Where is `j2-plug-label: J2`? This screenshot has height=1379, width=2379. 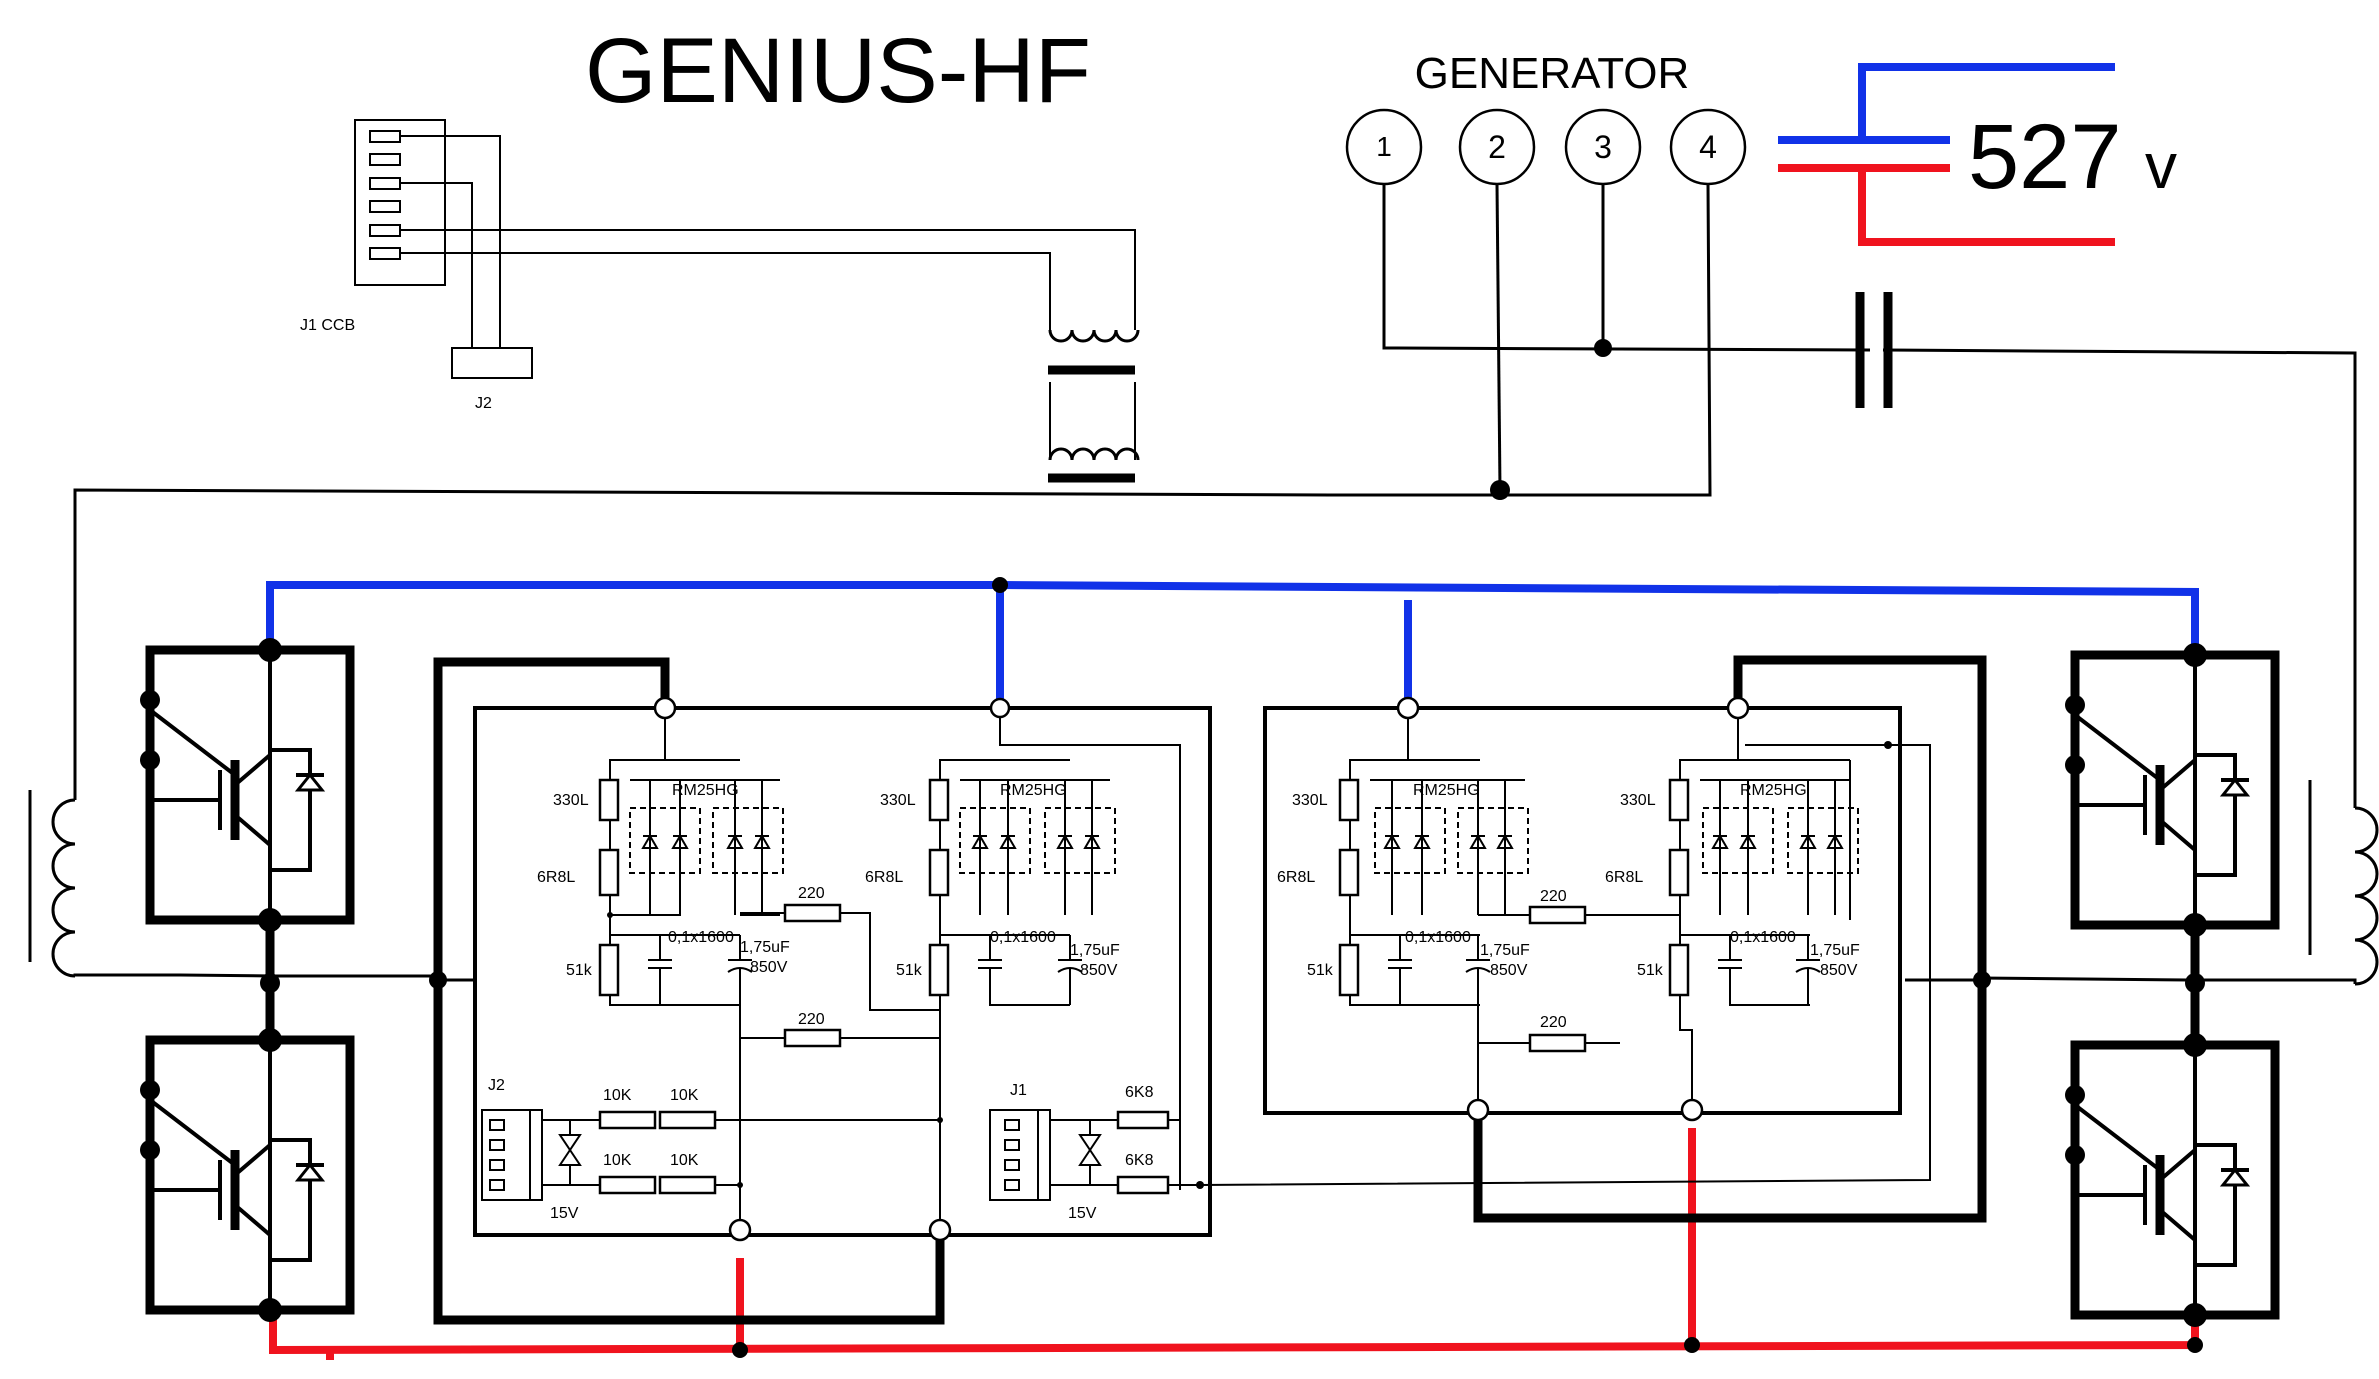
j2-plug-label: J2 is located at coordinates (483, 403).